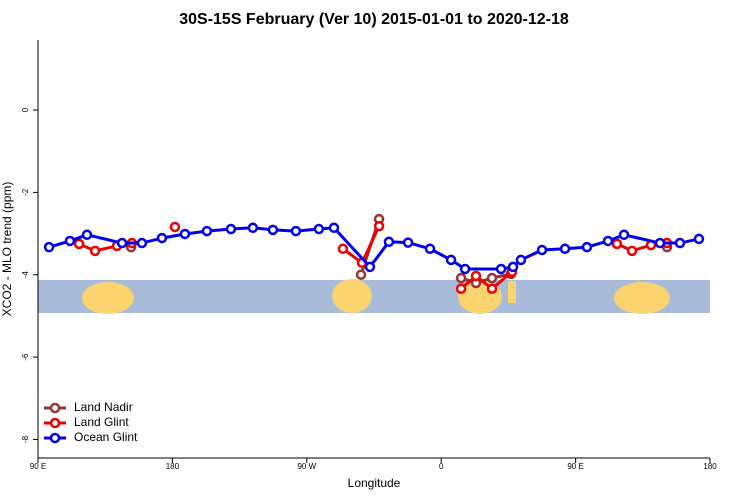 The width and height of the screenshot is (750, 500). I want to click on map-strip, so click(374, 296).